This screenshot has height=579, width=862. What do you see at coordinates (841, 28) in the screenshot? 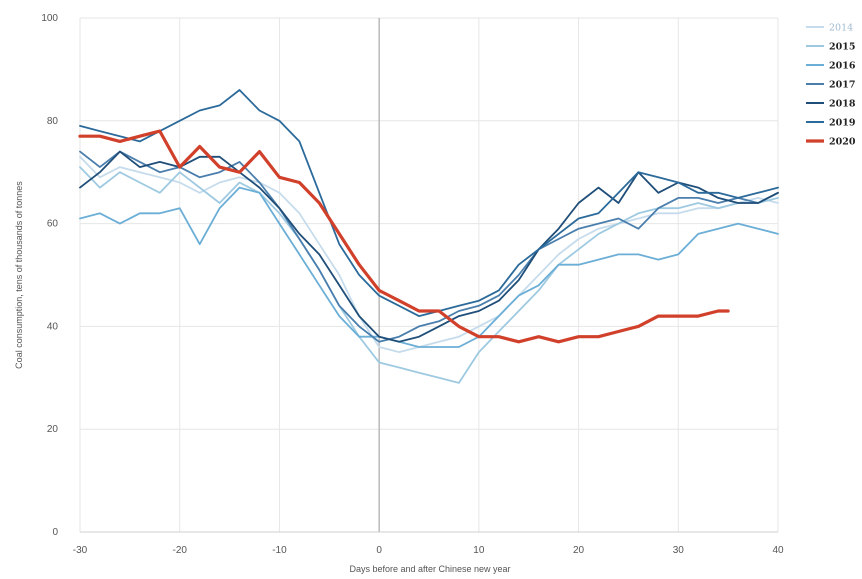
I see `legend-label-2014: 2014` at bounding box center [841, 28].